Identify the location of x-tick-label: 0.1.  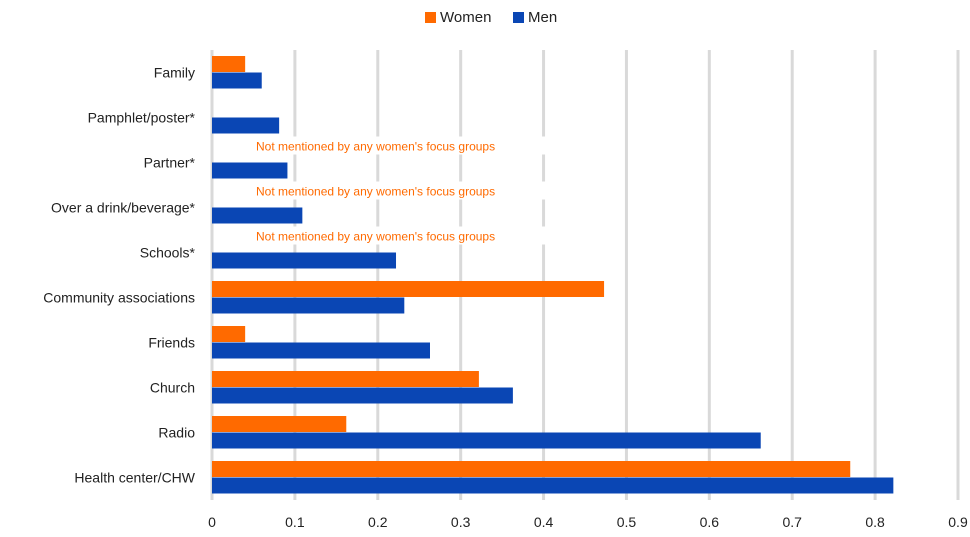
(295, 522).